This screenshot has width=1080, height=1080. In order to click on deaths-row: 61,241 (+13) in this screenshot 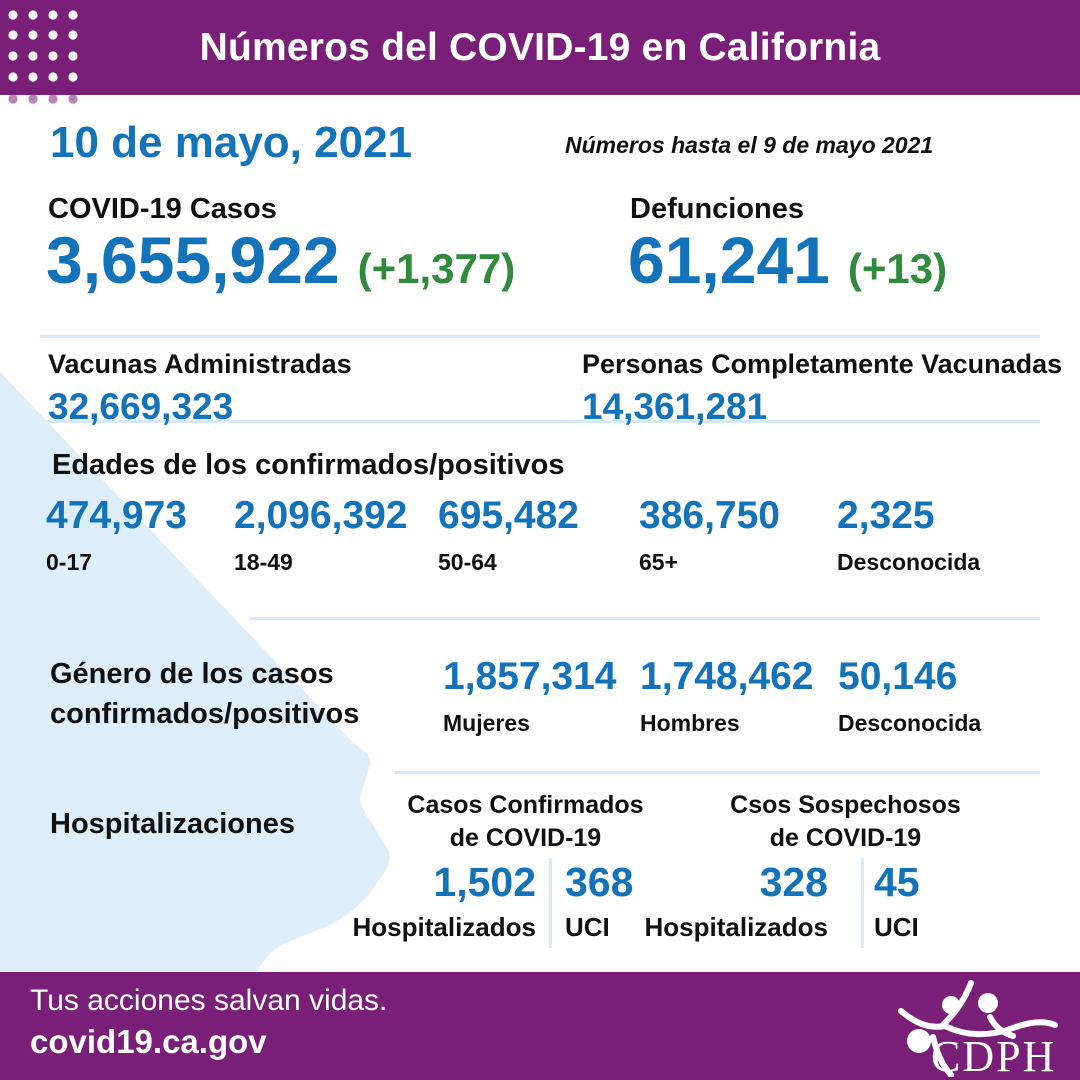, I will do `click(788, 260)`.